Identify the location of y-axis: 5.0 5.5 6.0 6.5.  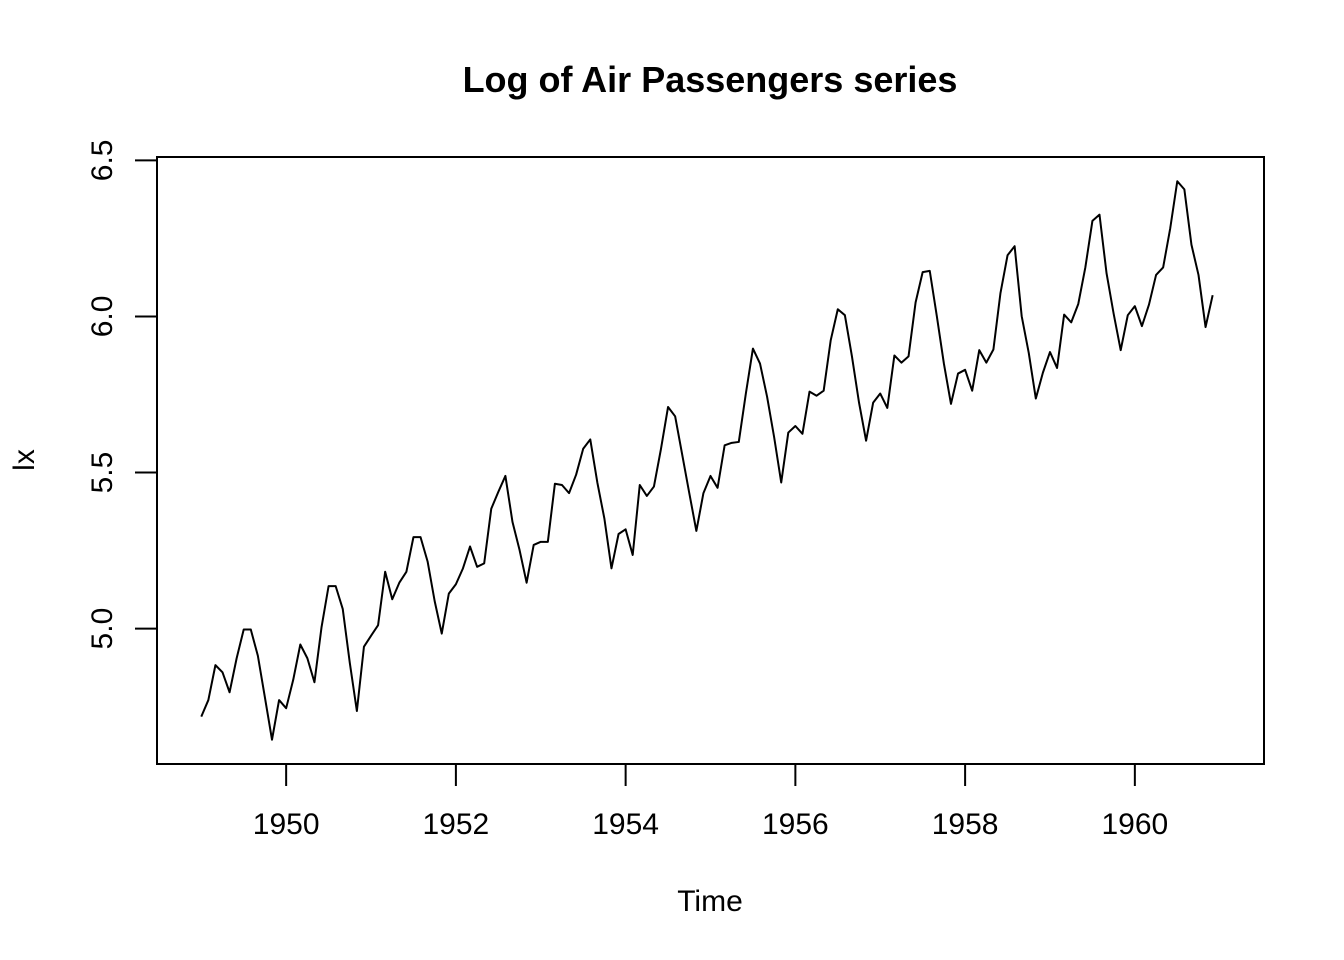
(122, 395).